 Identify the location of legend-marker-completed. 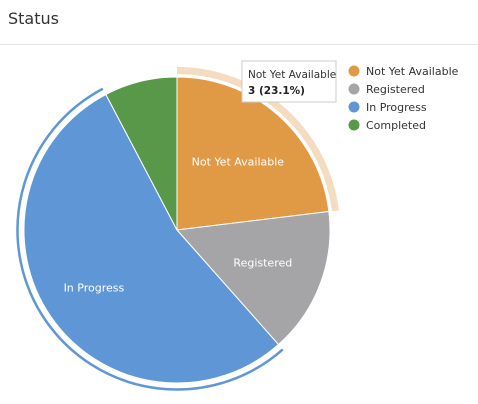
(354, 125).